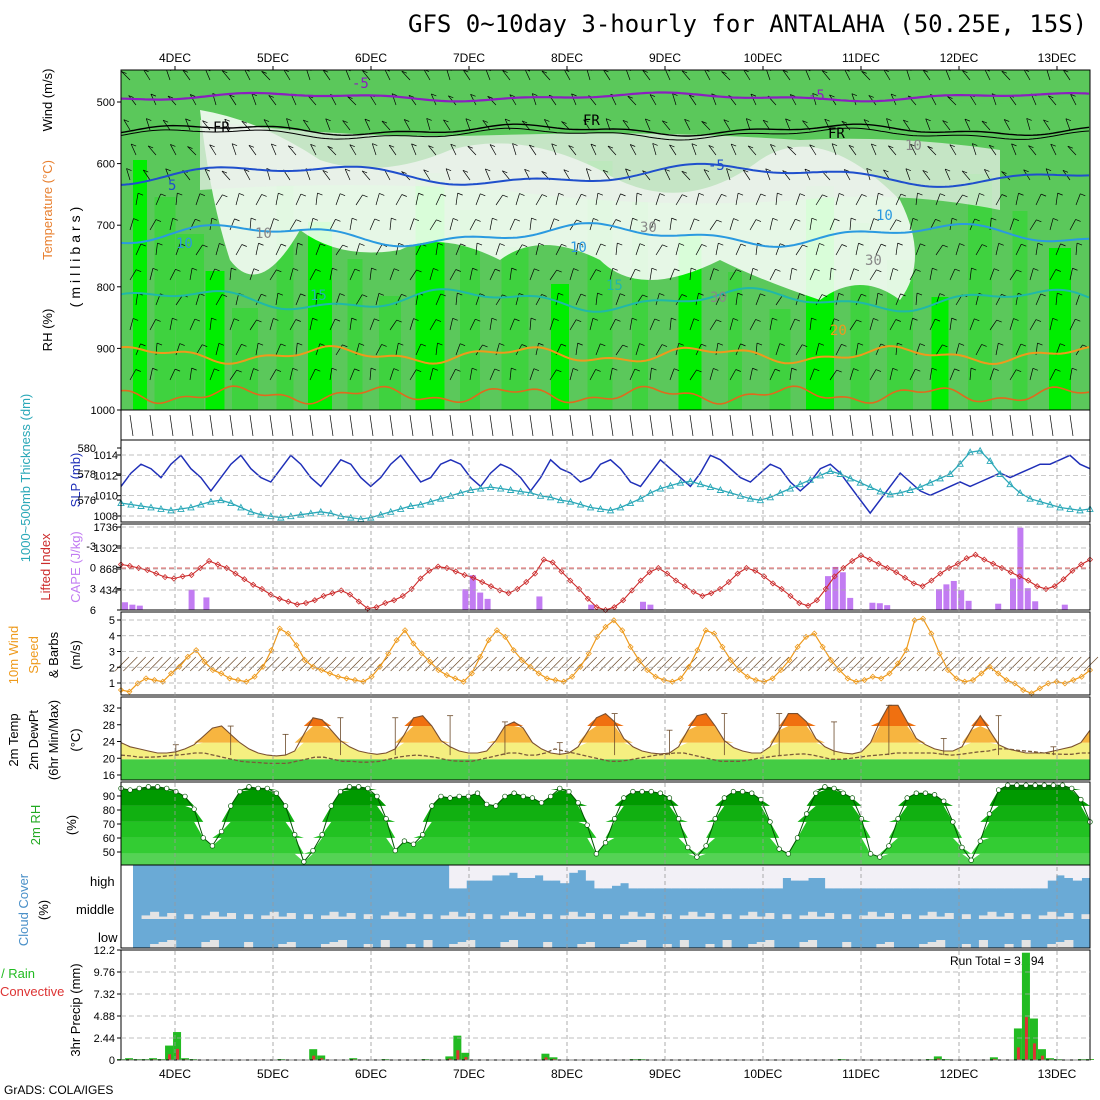 Image resolution: width=1100 pixels, height=1100 pixels. What do you see at coordinates (648, 228) in the screenshot?
I see `contour-label: 30` at bounding box center [648, 228].